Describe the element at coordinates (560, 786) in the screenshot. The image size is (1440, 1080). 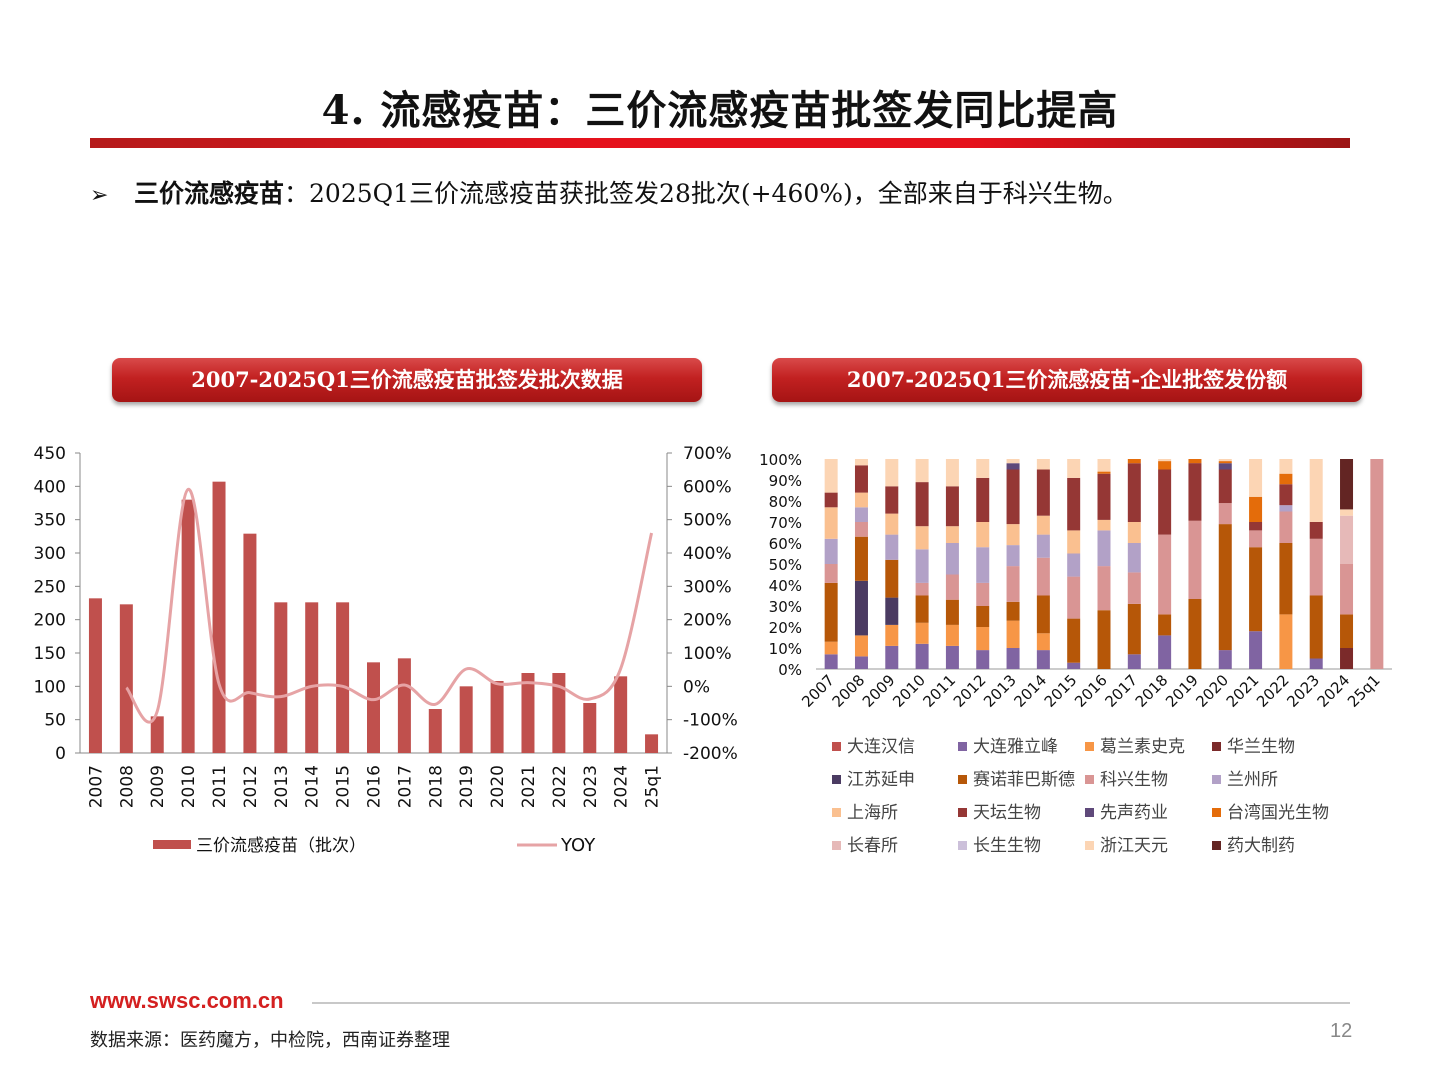
I see `x-tick-label: 2022` at that location.